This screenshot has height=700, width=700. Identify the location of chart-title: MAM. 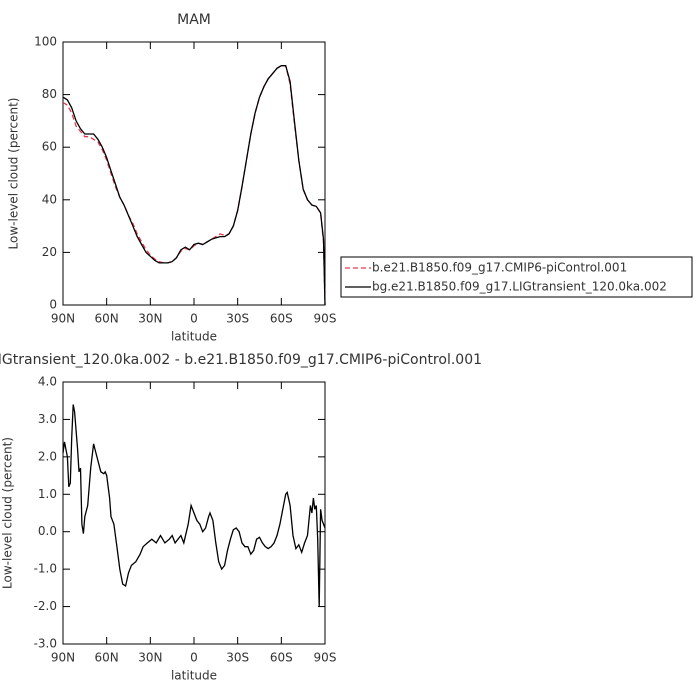
(194, 20).